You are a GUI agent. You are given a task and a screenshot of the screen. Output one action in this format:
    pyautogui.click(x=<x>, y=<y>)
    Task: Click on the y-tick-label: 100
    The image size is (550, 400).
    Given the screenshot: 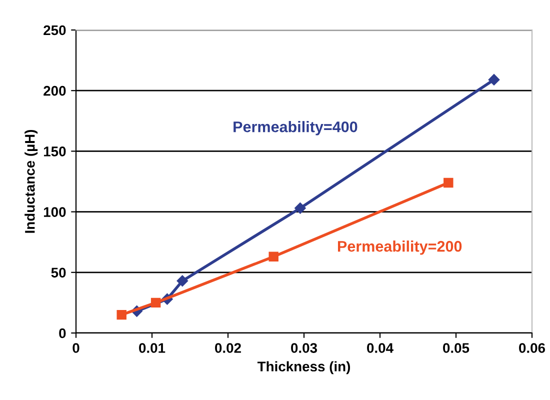 What is the action you would take?
    pyautogui.click(x=55, y=212)
    